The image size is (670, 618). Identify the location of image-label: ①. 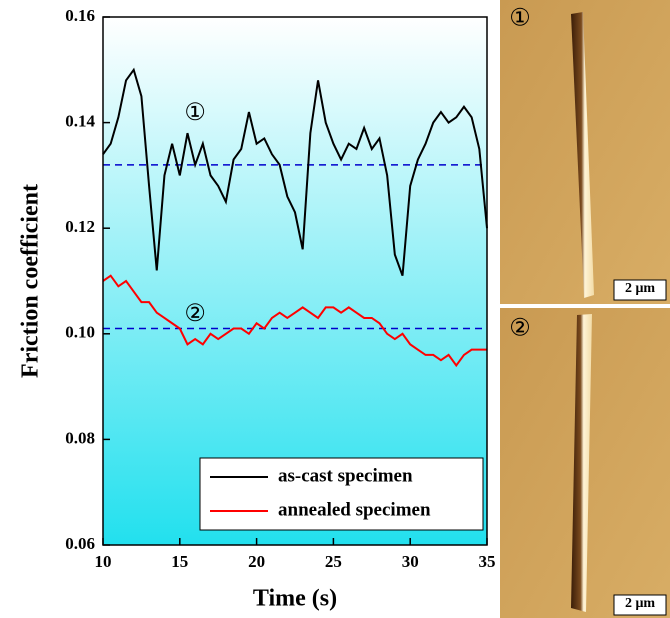
(520, 19).